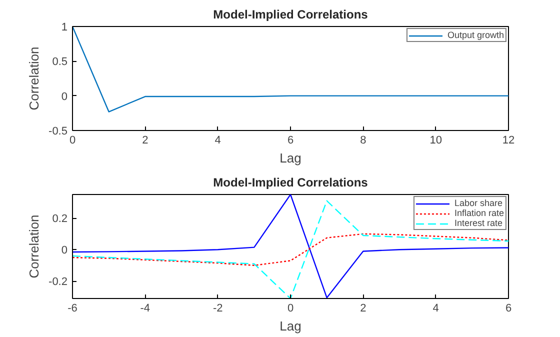 The image size is (560, 337). I want to click on x-tick-label: 12, so click(508, 140).